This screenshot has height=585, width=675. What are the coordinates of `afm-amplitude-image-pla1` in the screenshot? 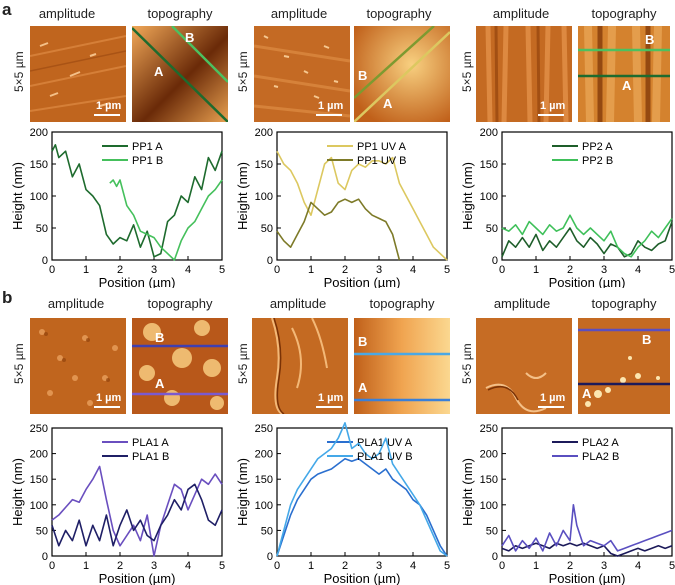 It's located at (78, 366).